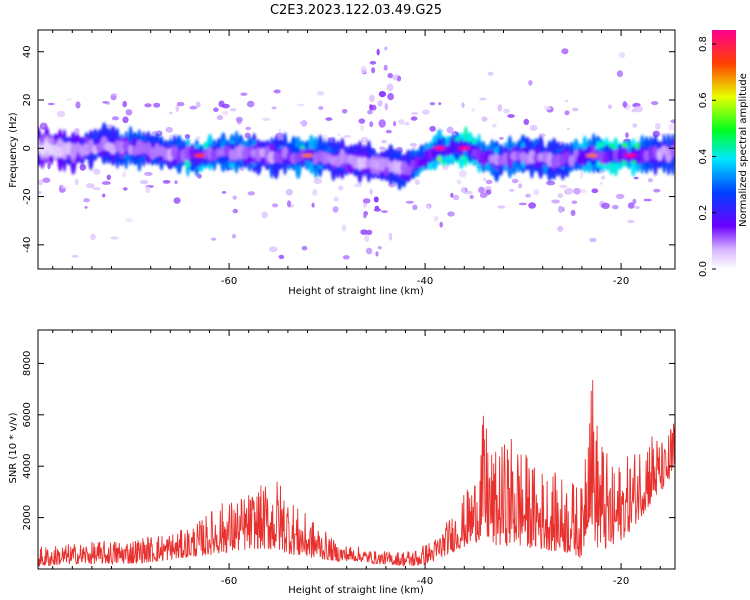 Image resolution: width=750 pixels, height=600 pixels. I want to click on colorbar-gradient, so click(724, 149).